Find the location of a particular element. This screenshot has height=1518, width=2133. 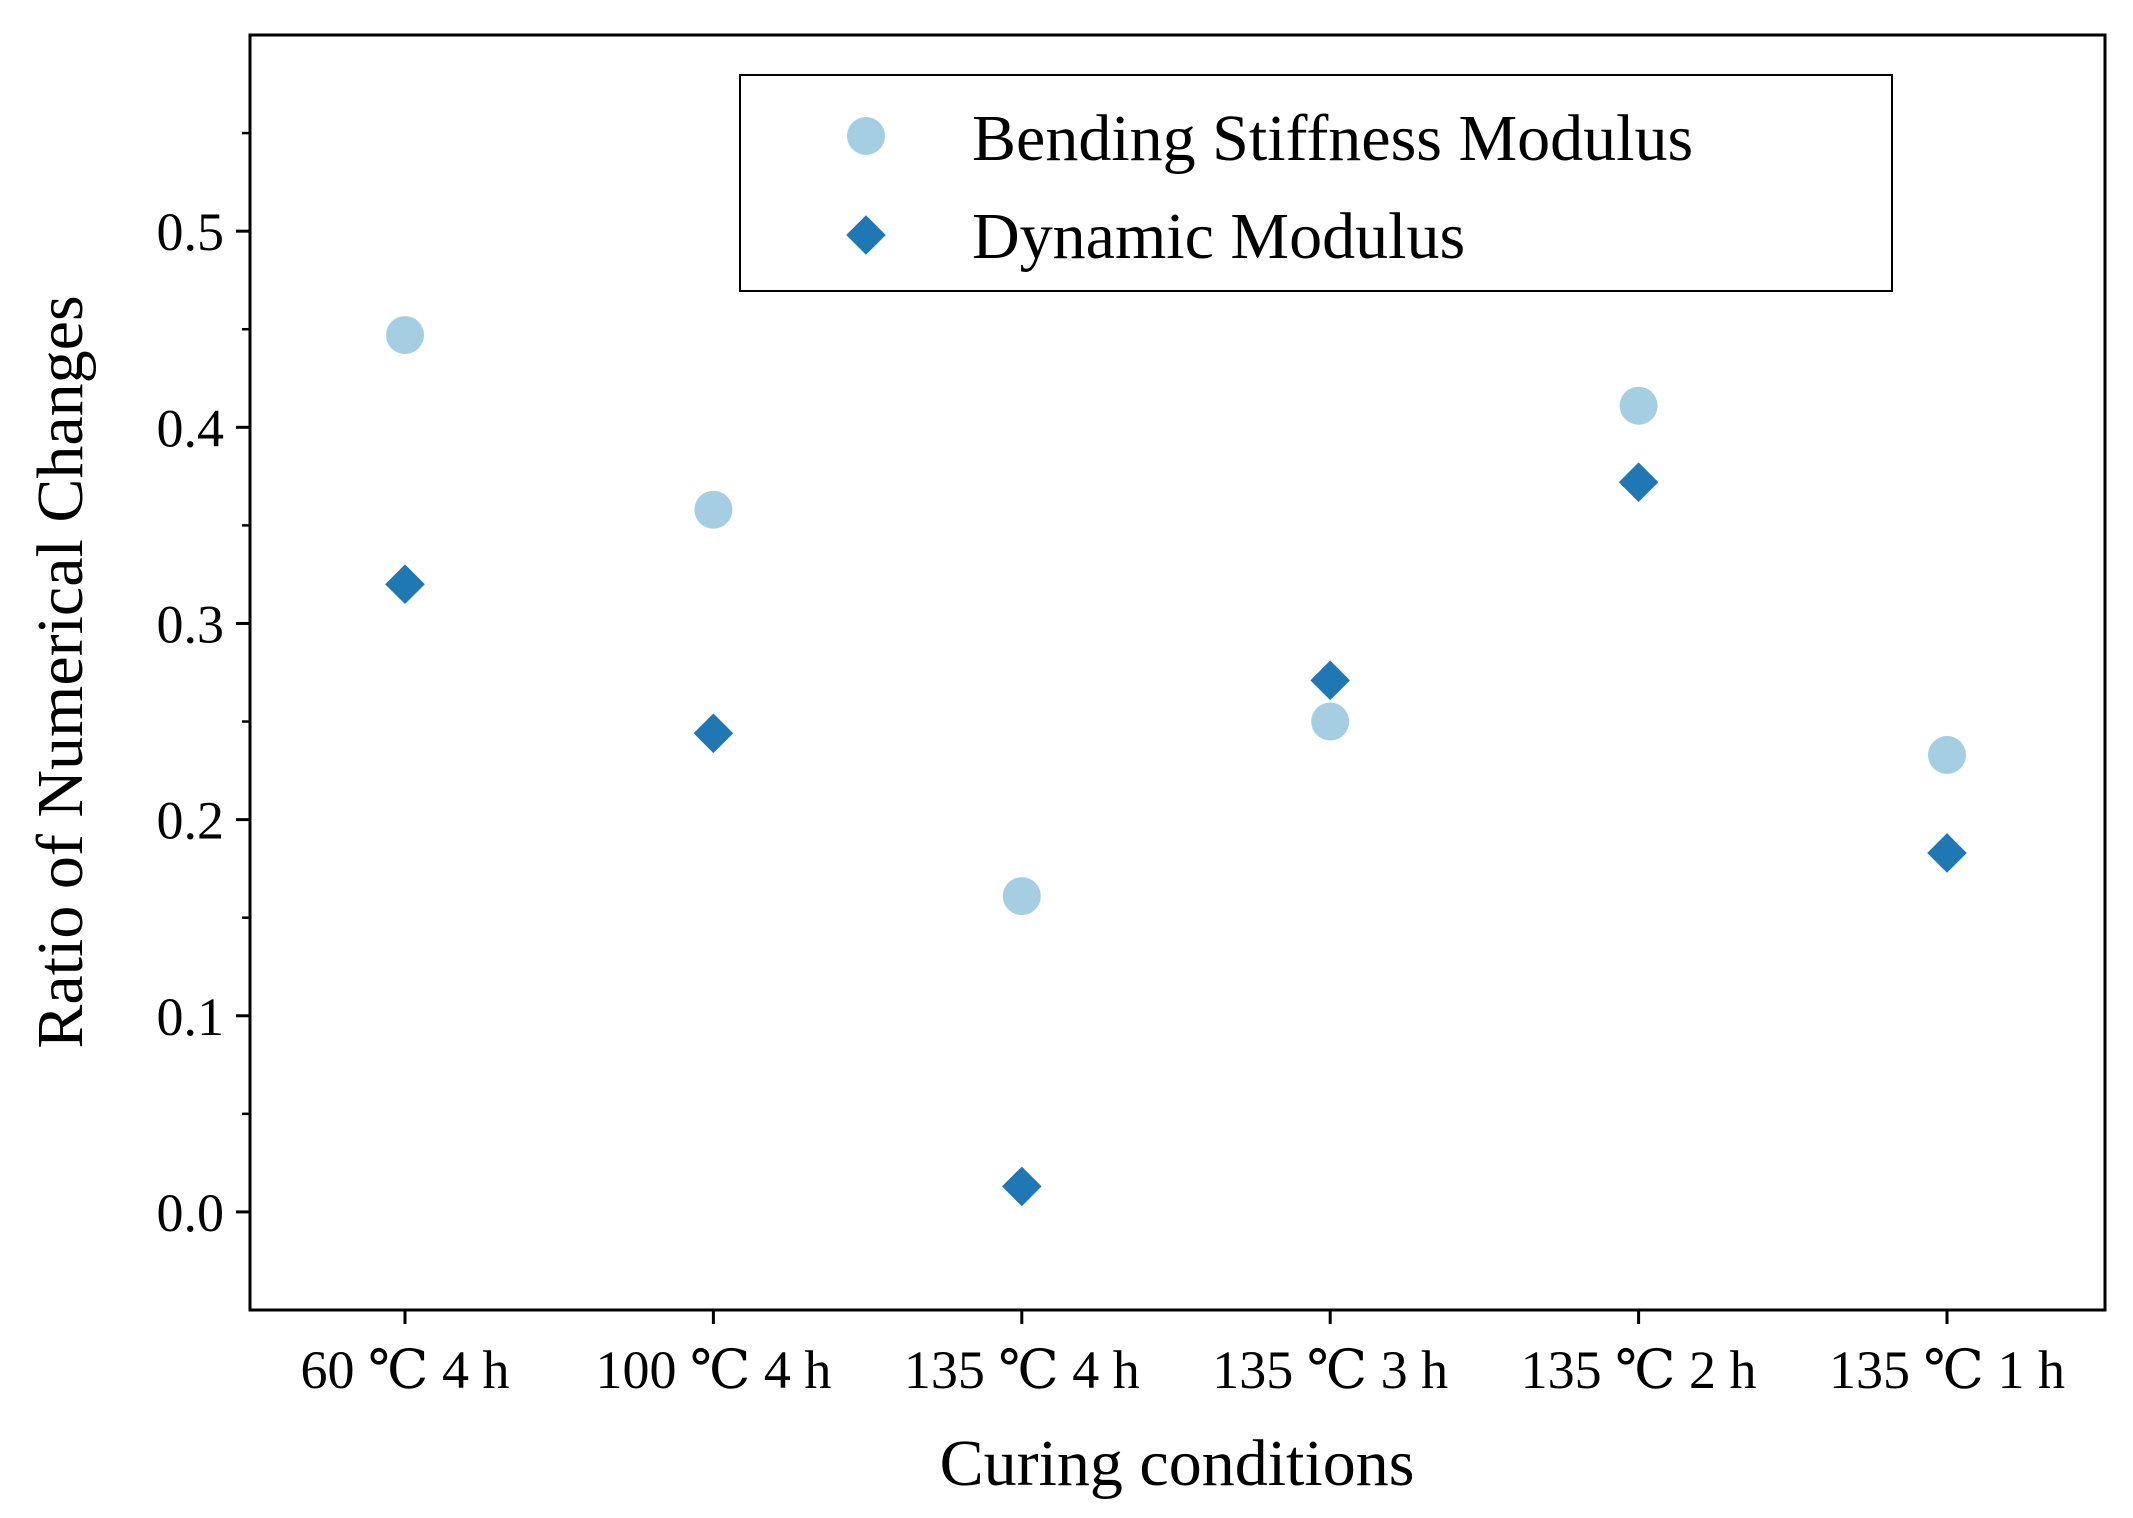

x-tick-label: 60 ℃ 4 h is located at coordinates (405, 1370).